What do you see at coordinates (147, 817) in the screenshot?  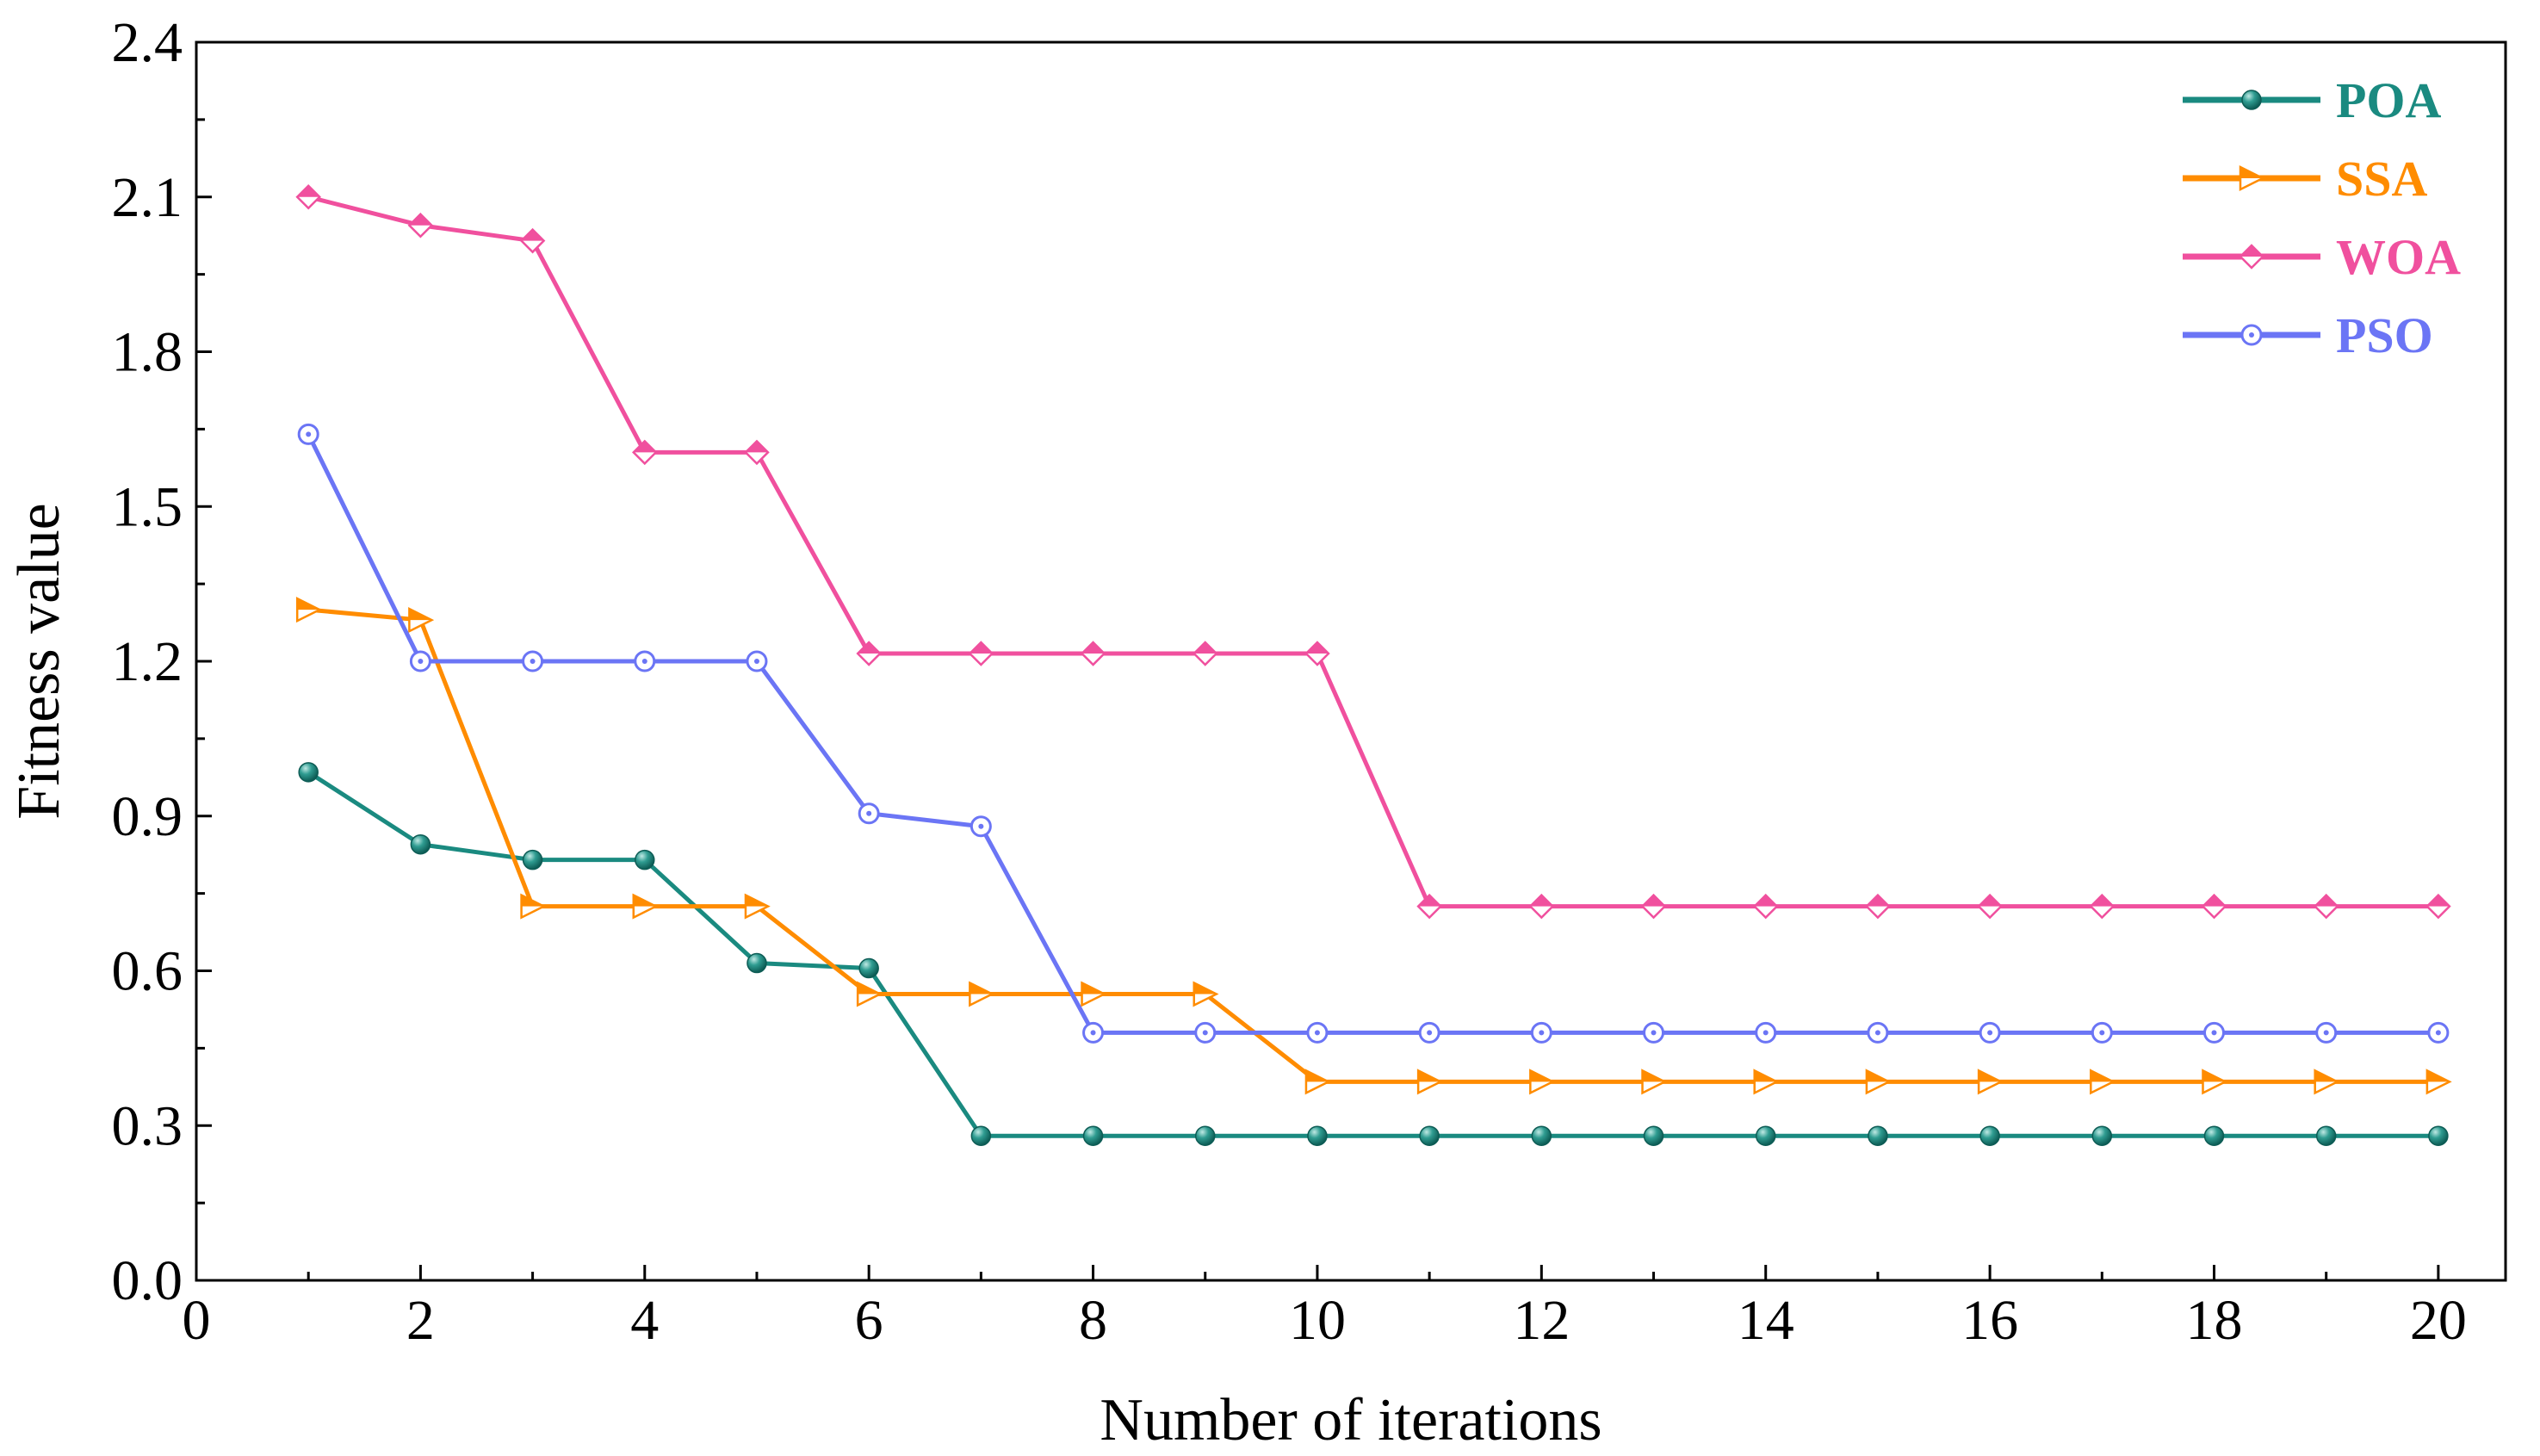 I see `y-tick-label: 0.9` at bounding box center [147, 817].